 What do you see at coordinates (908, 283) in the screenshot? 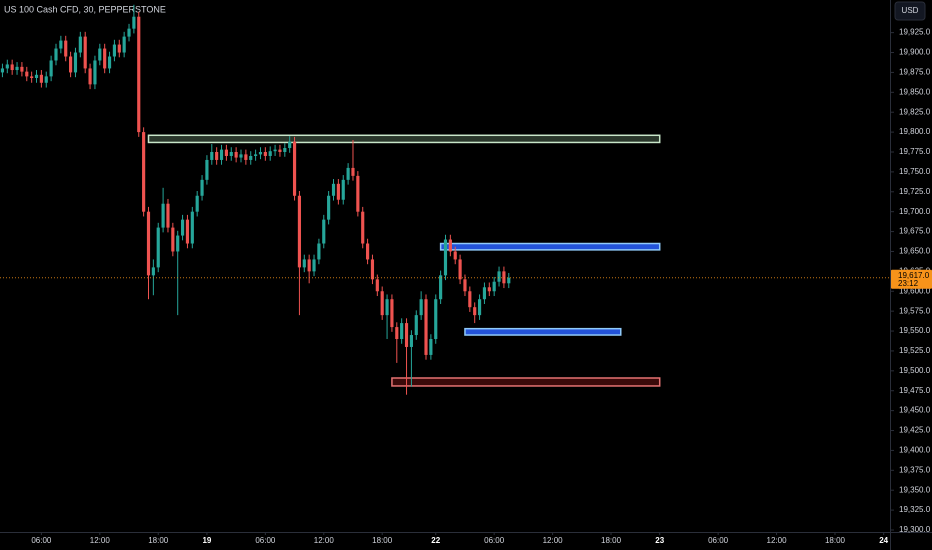
I see `bar-countdown: 23:12` at bounding box center [908, 283].